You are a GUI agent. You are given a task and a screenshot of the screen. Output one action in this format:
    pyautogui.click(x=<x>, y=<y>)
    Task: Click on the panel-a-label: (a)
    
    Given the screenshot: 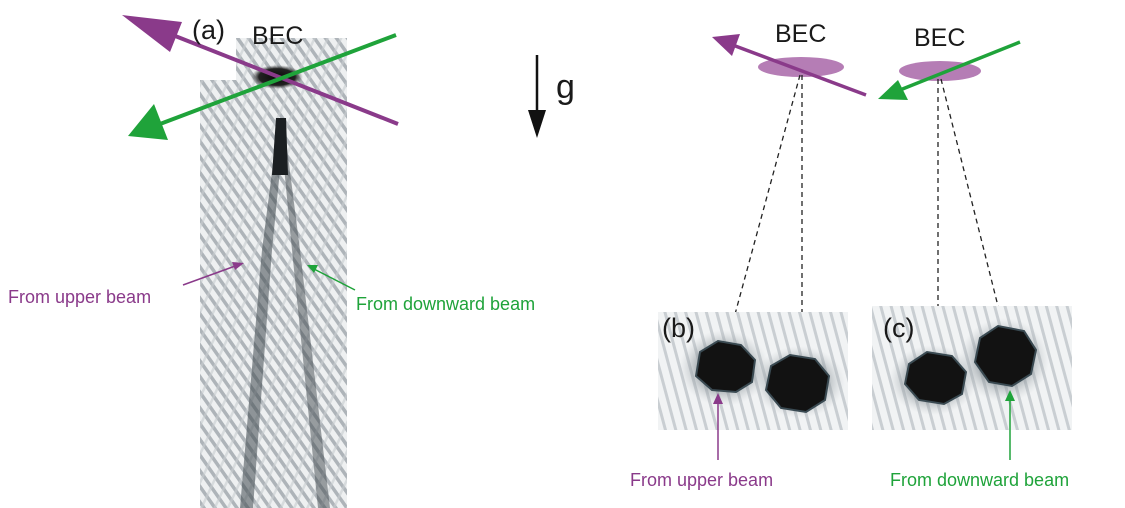 What is the action you would take?
    pyautogui.click(x=208, y=30)
    